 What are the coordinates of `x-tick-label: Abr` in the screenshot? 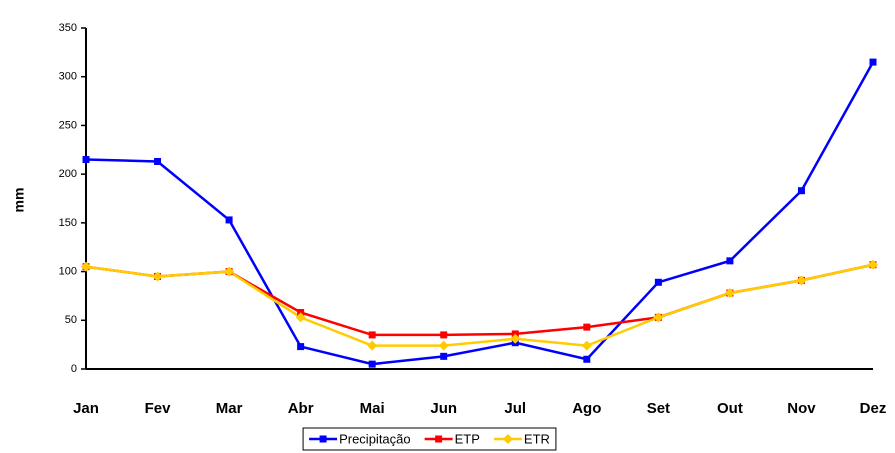 It's located at (301, 408).